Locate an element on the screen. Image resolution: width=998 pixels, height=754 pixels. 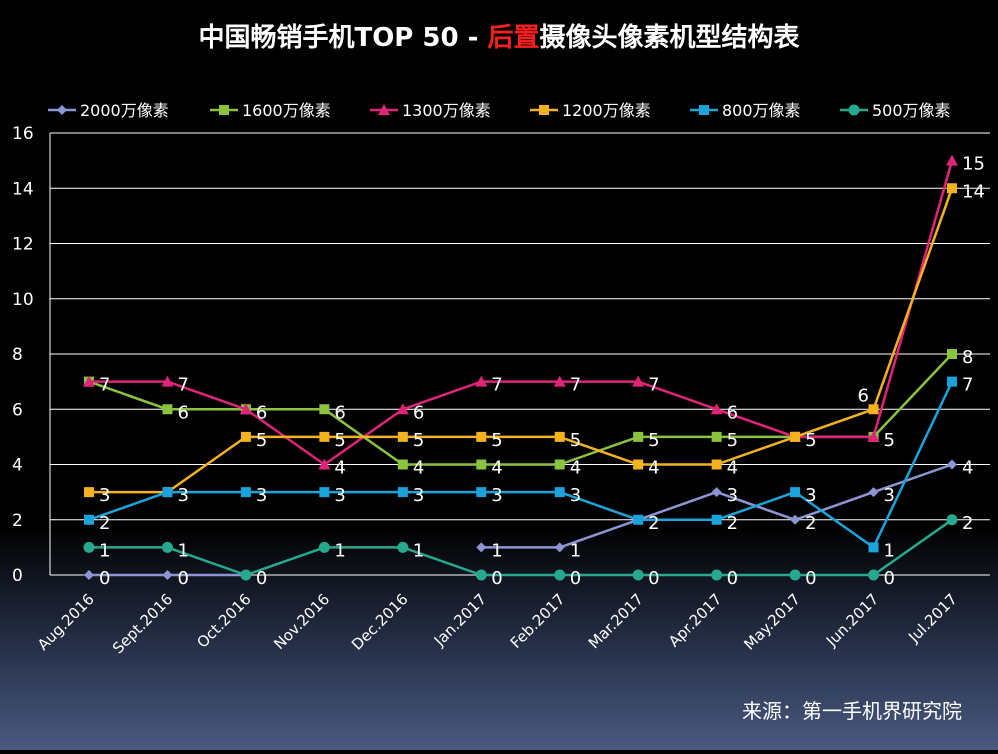
x-tick-label: Apr.2017 is located at coordinates (695, 620).